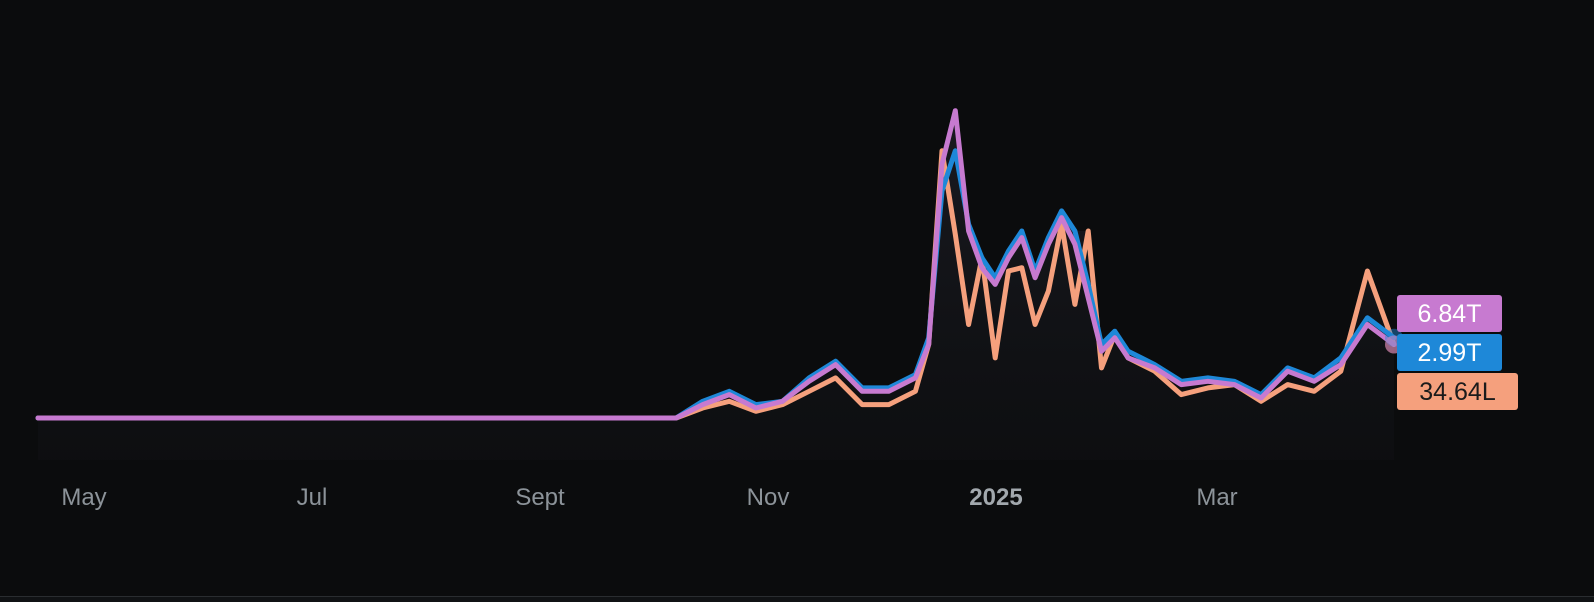 The image size is (1594, 602). I want to click on value-tag-label: 2.99T, so click(1450, 353).